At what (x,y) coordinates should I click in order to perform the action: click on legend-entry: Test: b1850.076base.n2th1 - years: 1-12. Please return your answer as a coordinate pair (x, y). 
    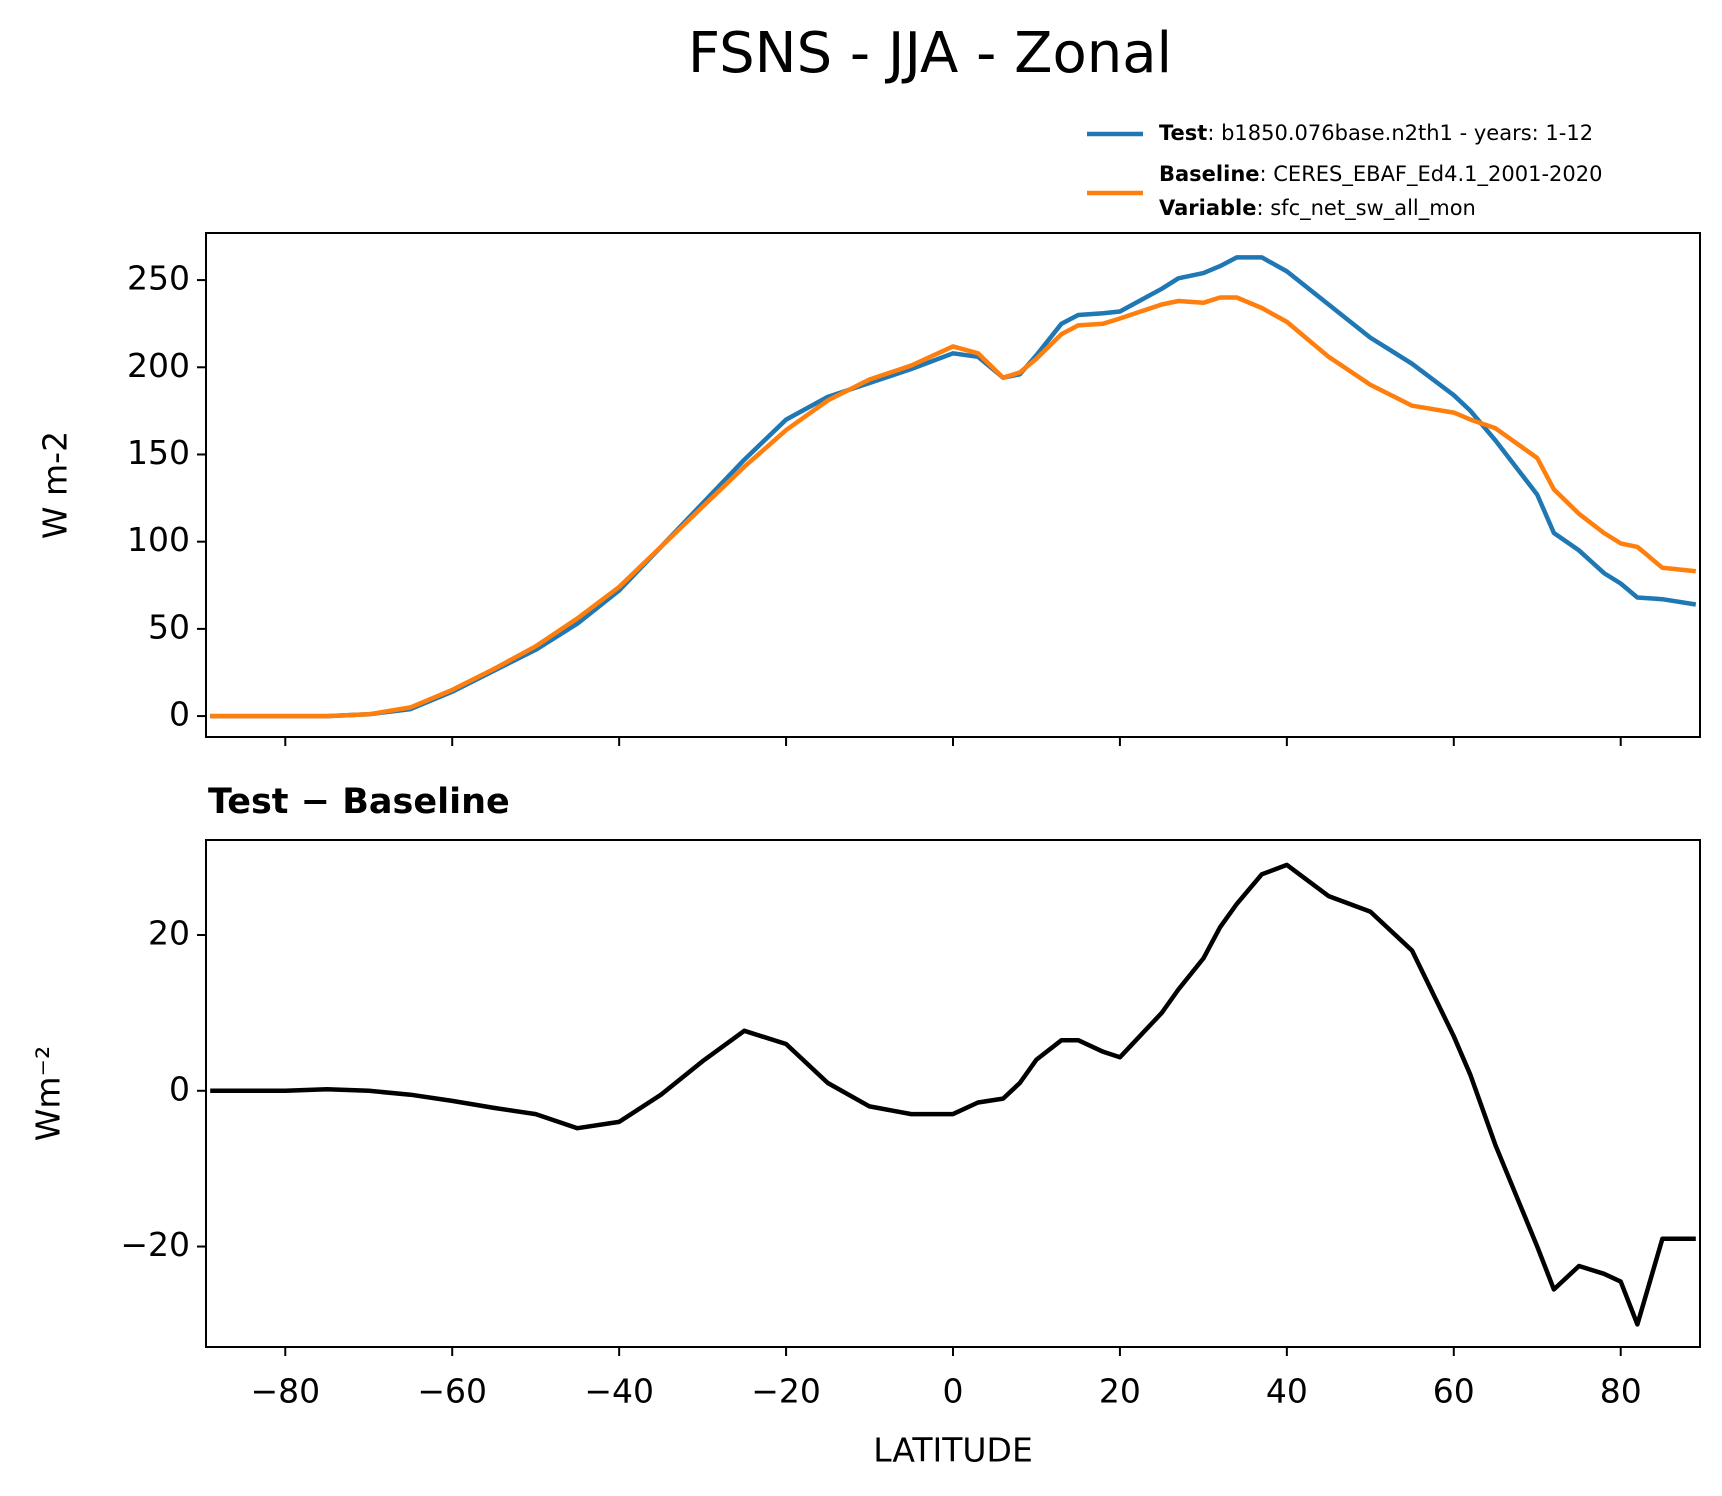
    Looking at the image, I should click on (1376, 133).